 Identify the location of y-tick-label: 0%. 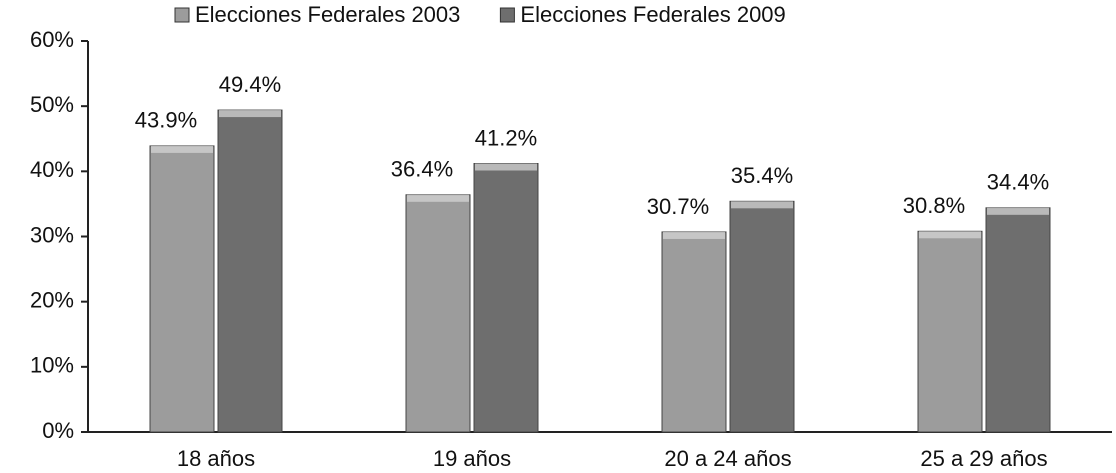
(58, 430).